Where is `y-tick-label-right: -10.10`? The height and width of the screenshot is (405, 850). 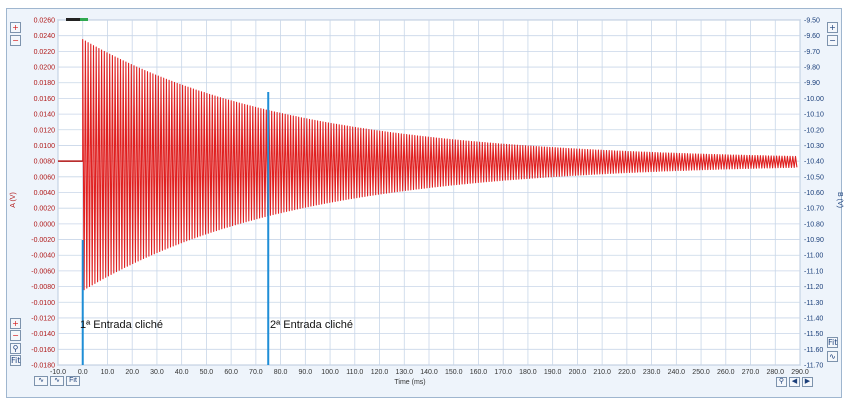 y-tick-label-right: -10.10 is located at coordinates (814, 115).